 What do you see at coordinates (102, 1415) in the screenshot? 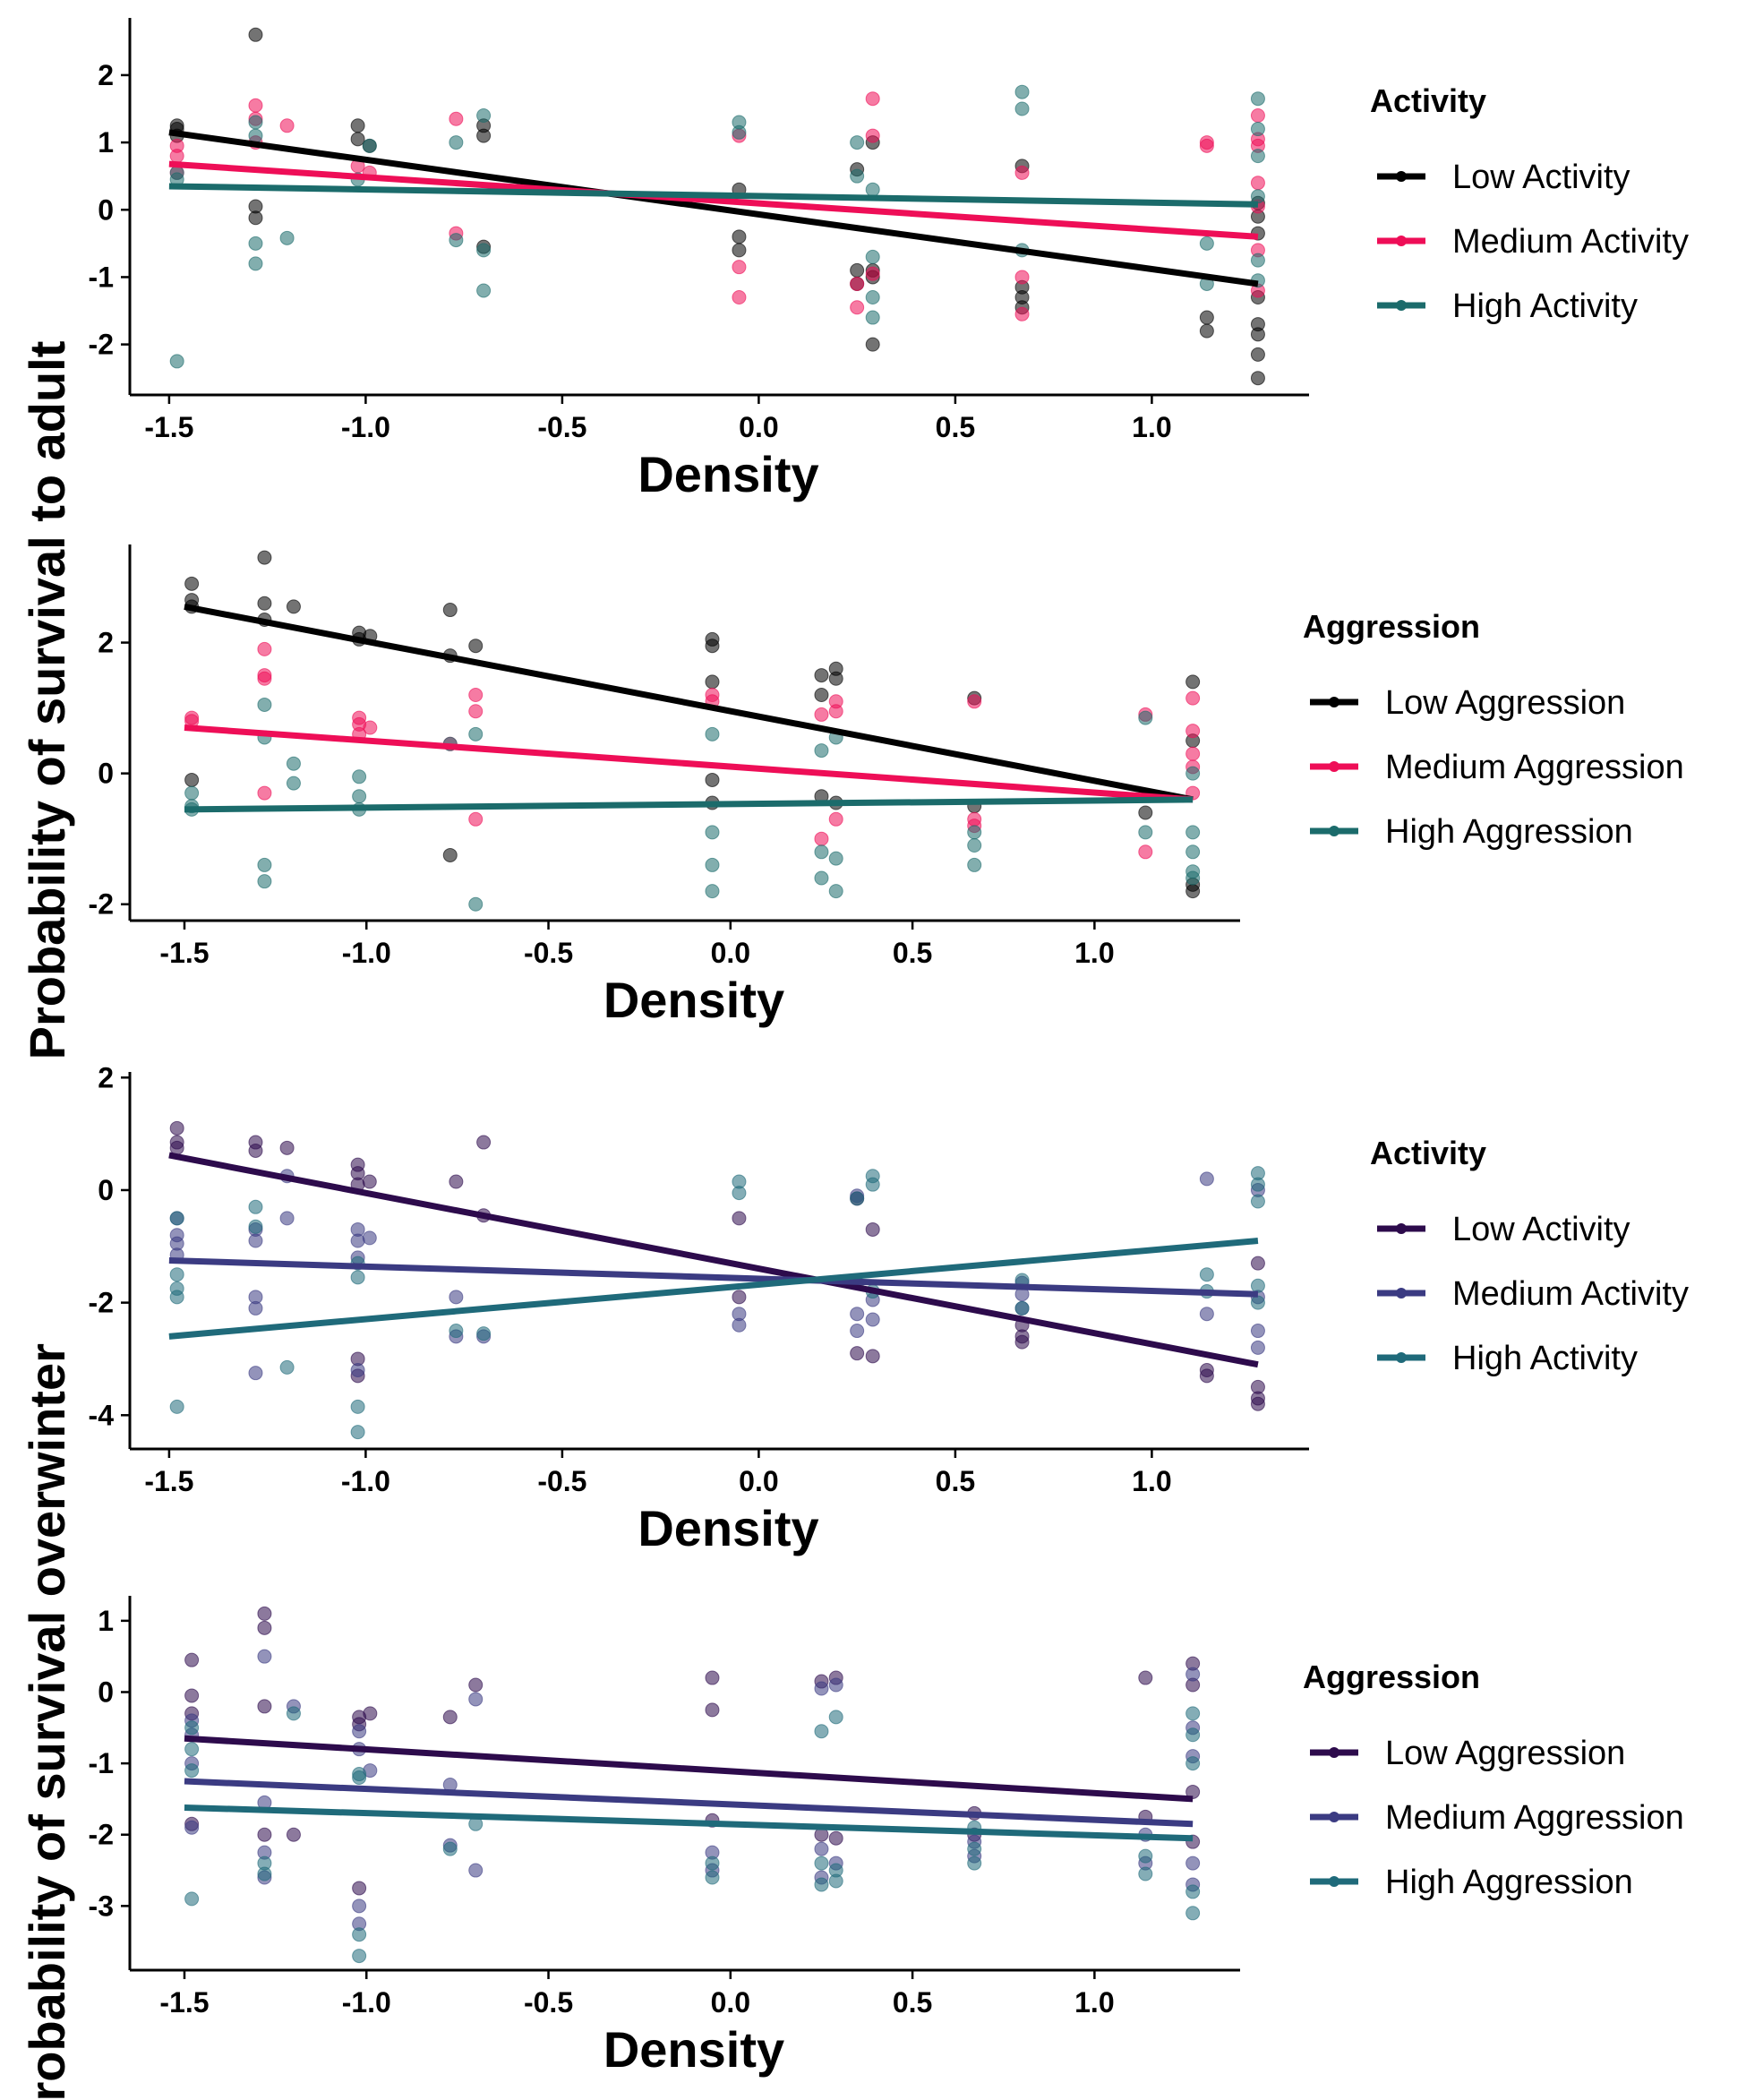
I see `y-tick-label: -4` at bounding box center [102, 1415].